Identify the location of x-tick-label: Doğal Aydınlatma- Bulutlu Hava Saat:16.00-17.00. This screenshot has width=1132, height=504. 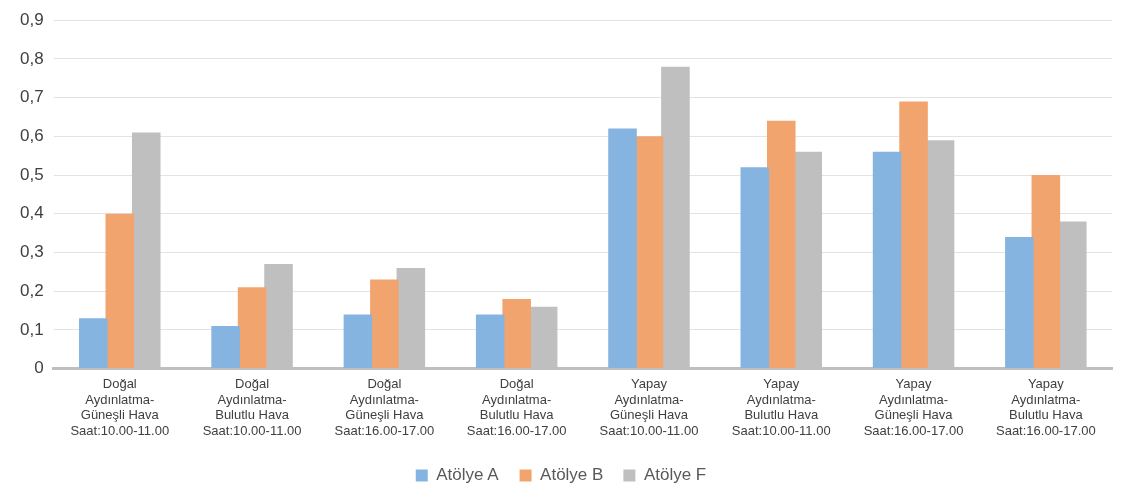
(516, 406).